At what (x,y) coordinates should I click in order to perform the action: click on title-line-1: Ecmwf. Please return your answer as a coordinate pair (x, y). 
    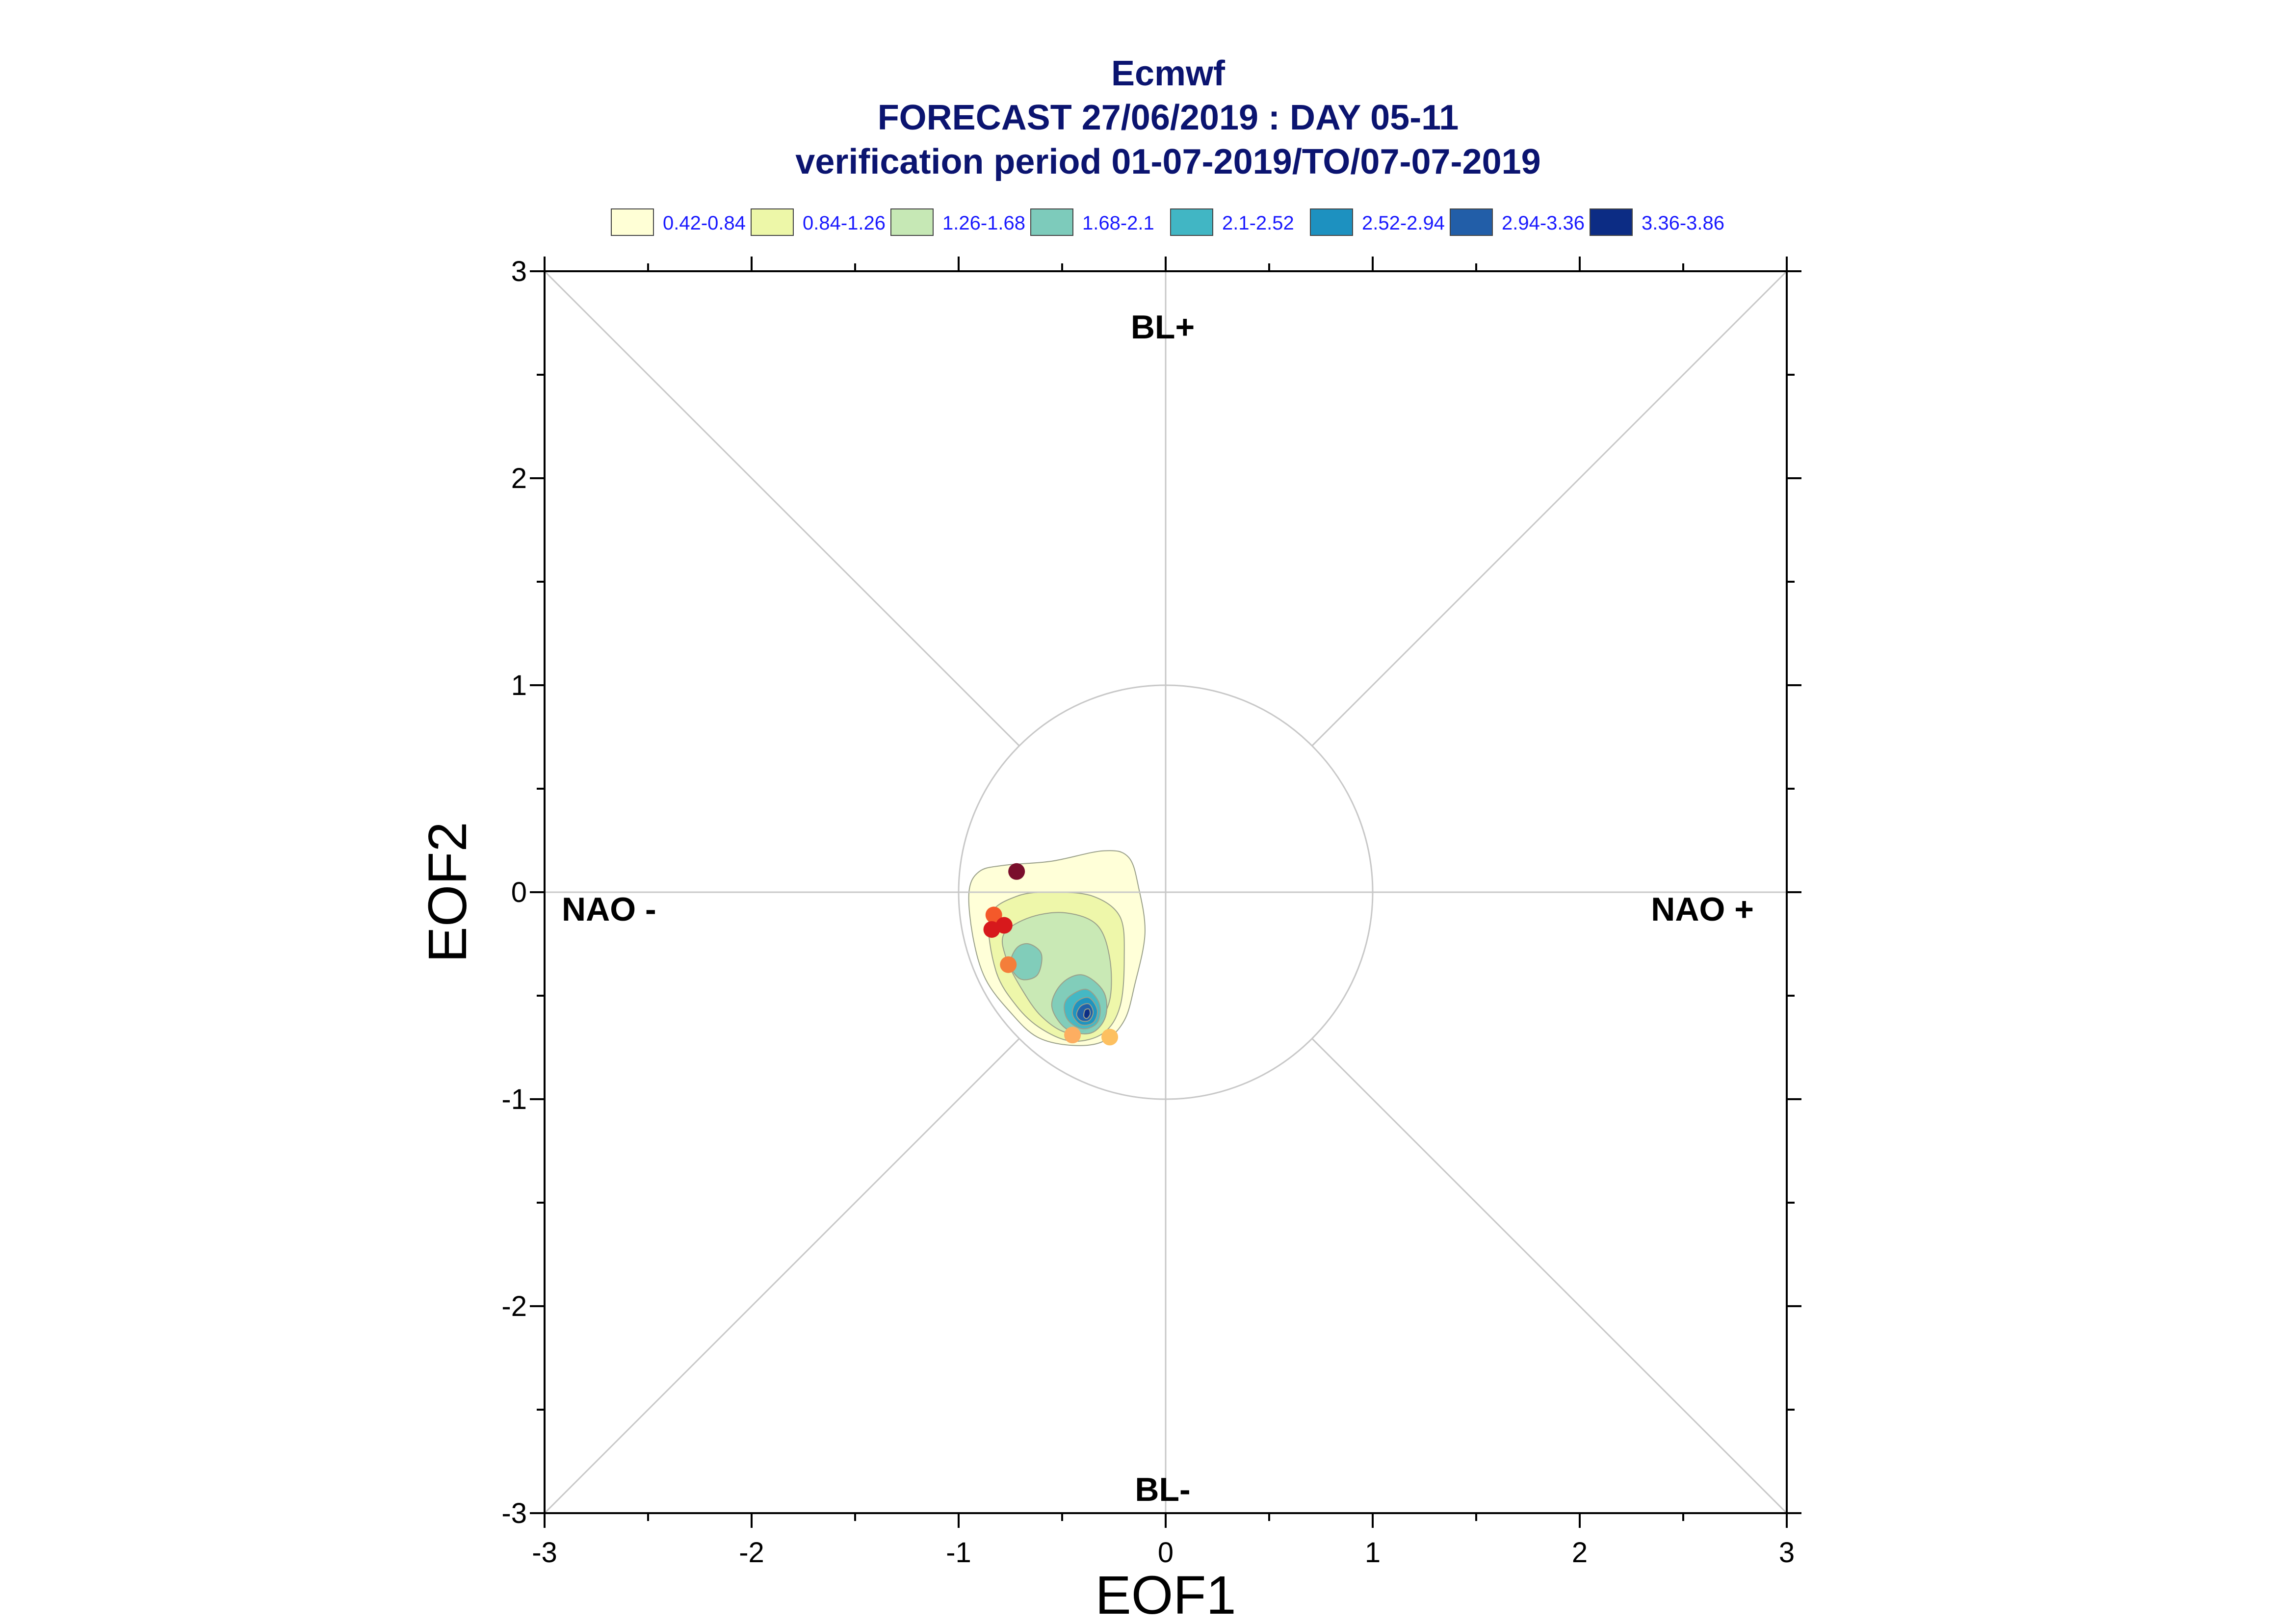
    Looking at the image, I should click on (1168, 73).